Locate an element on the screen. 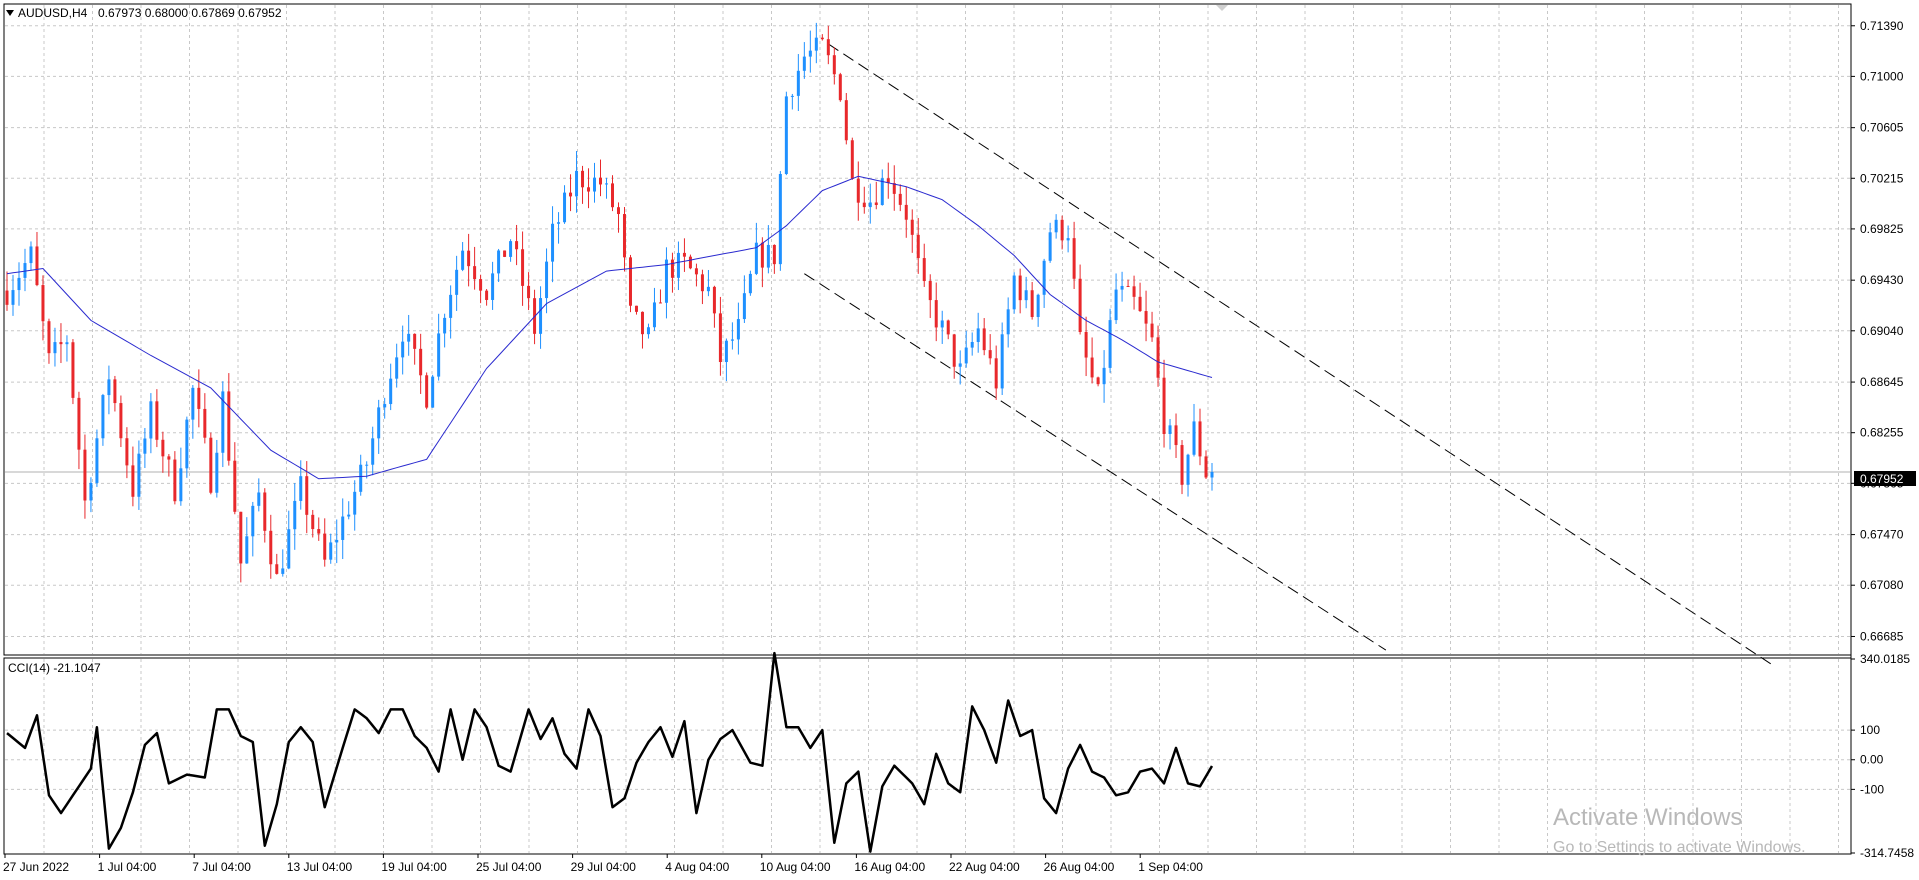  channel-lower-line is located at coordinates (1095, 462).